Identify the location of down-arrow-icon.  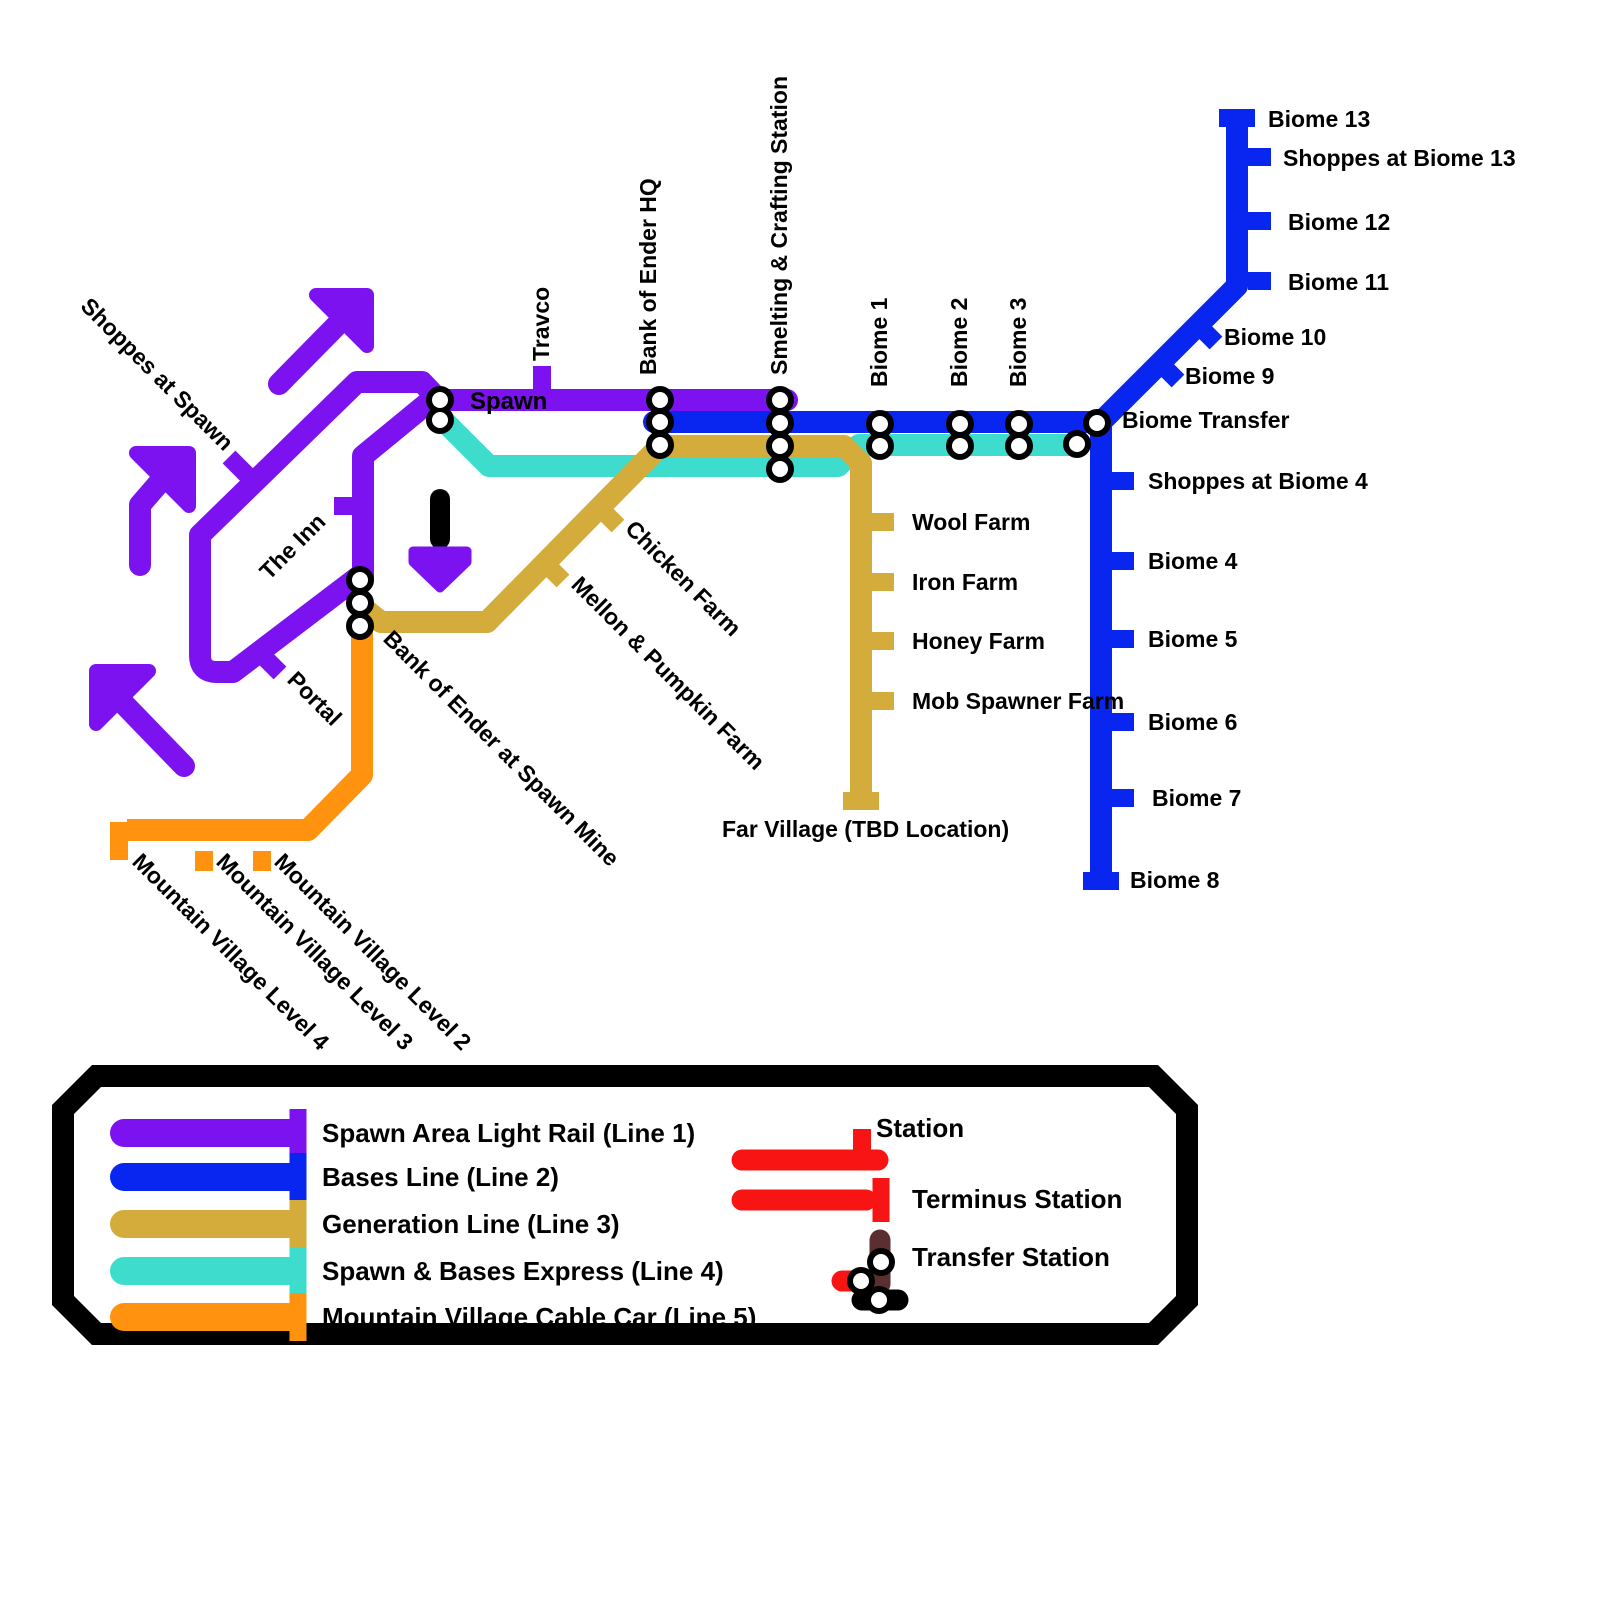
(440, 569).